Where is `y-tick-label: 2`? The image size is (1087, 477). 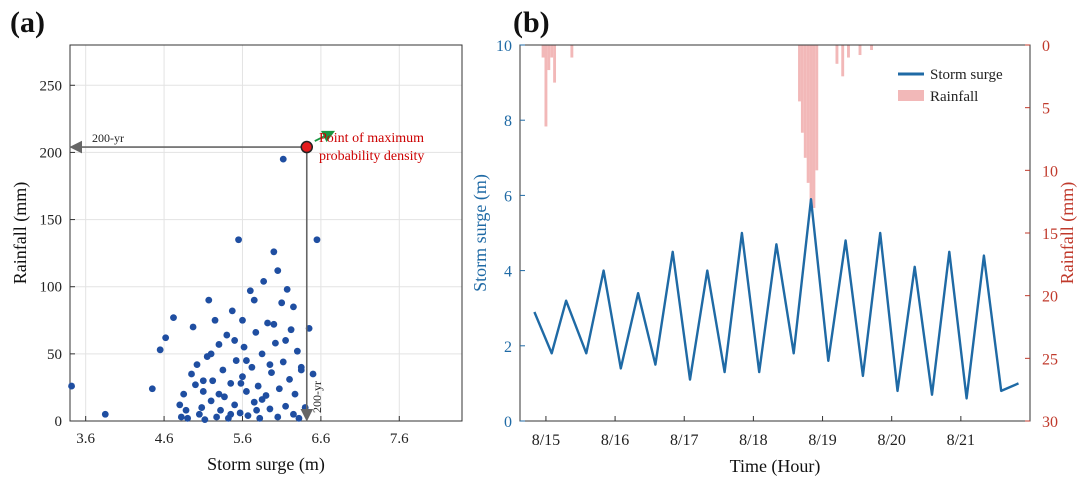
y-tick-label: 2 is located at coordinates (508, 347).